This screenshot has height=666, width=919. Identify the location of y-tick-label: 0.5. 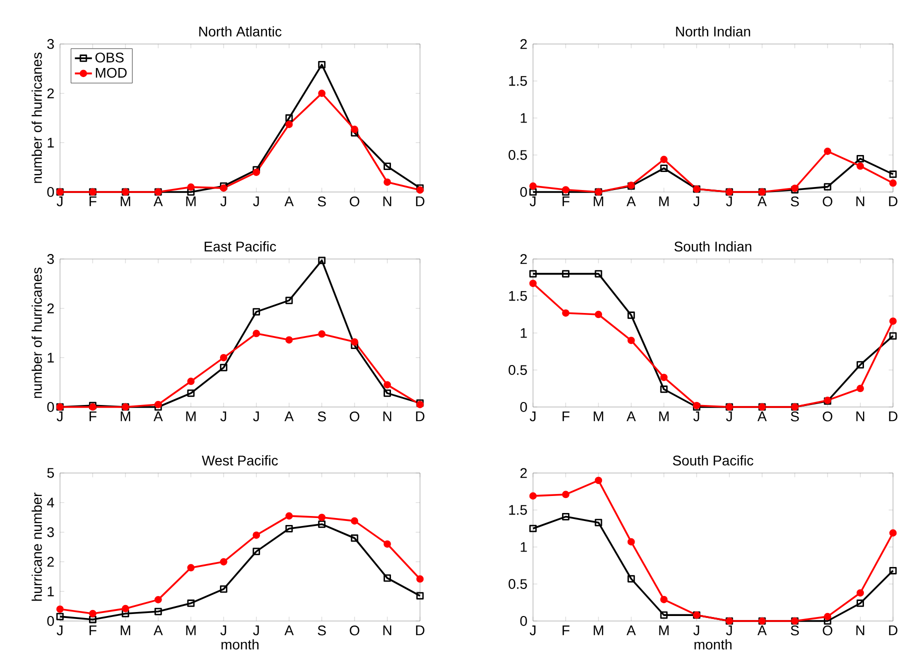
(517, 584).